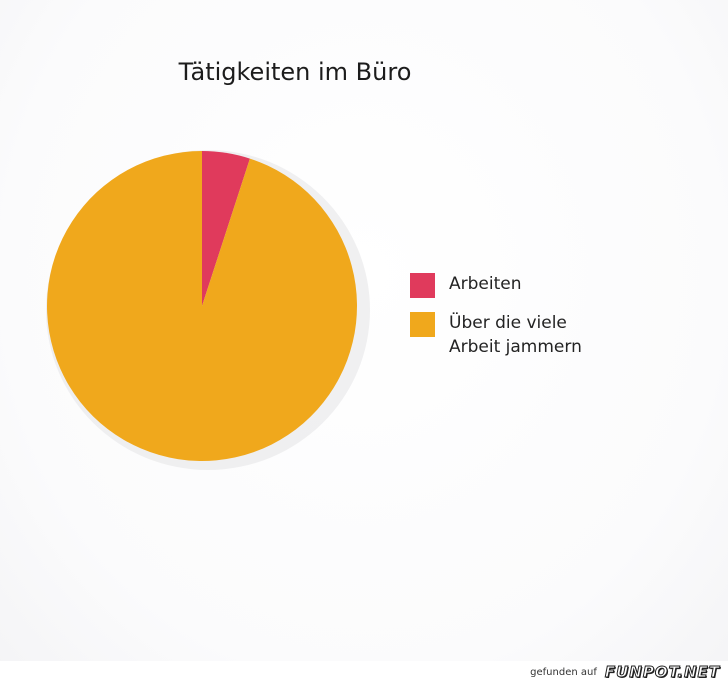  What do you see at coordinates (563, 672) in the screenshot?
I see `footer-text: gefunden auf` at bounding box center [563, 672].